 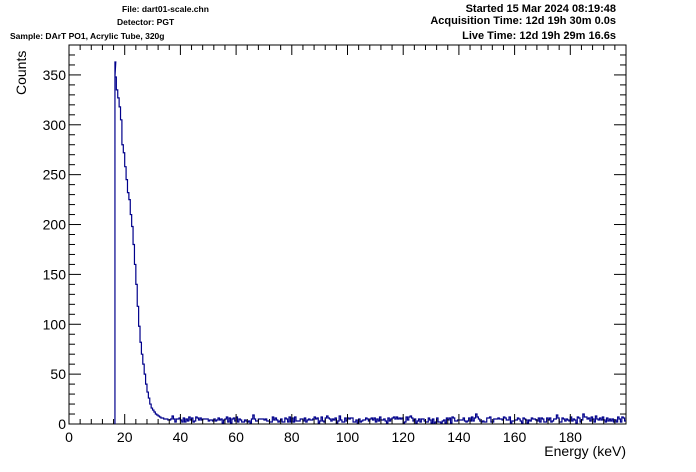 I want to click on sample-label: Sample: DArT PO1, Acrylic Tube, 320g, so click(x=87, y=36).